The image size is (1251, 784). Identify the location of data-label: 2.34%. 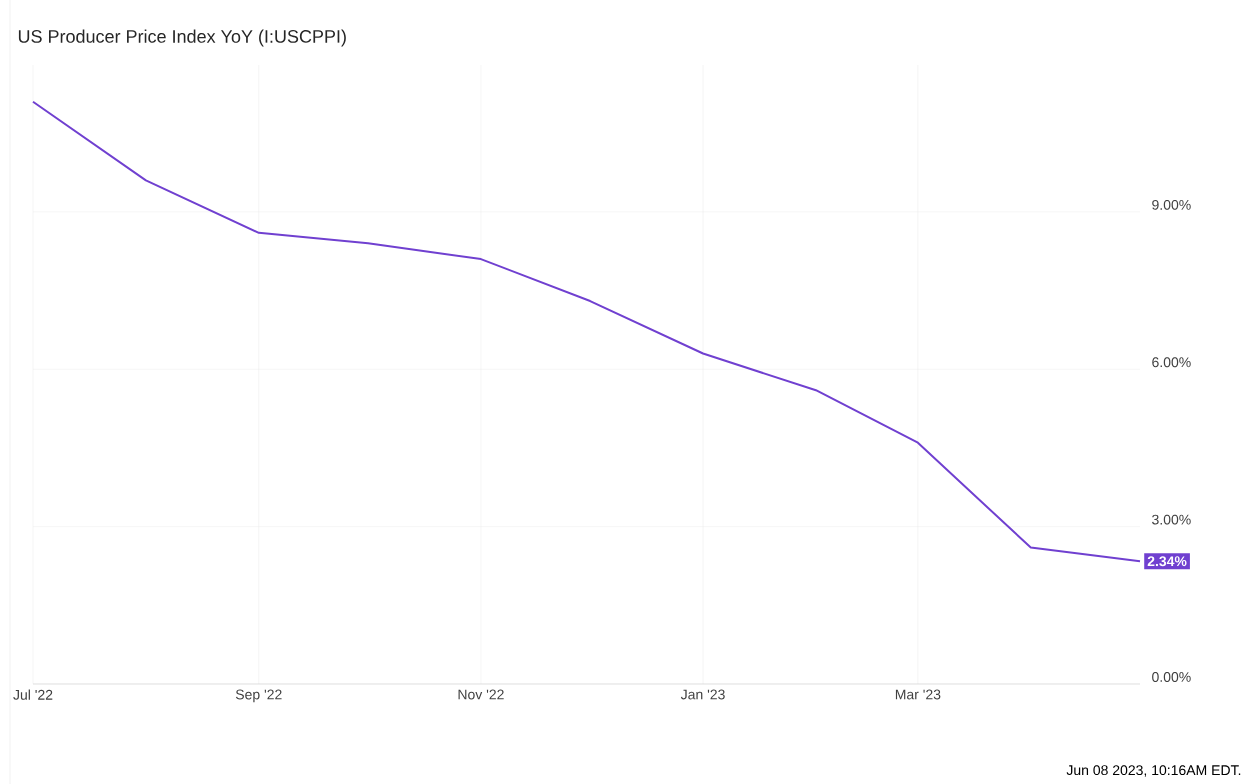
(1167, 561).